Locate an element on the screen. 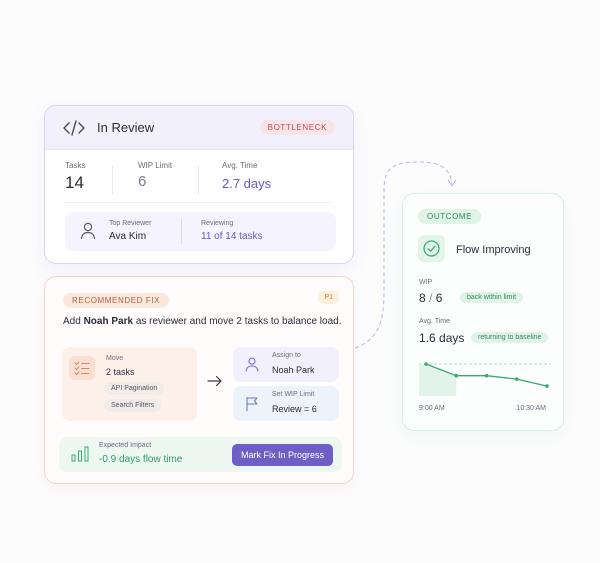 The image size is (600, 563). set-wip-limit-panel: Set WIP Limit Review = 6 is located at coordinates (286, 403).